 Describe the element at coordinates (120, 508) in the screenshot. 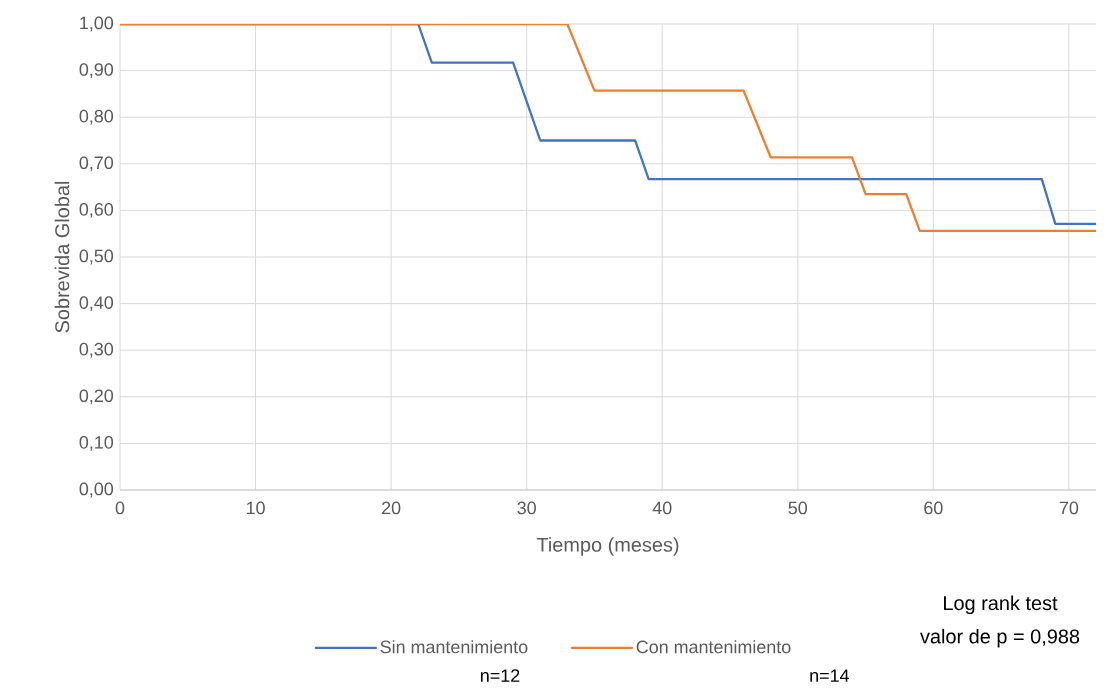

I see `x-tick-label: 0` at that location.